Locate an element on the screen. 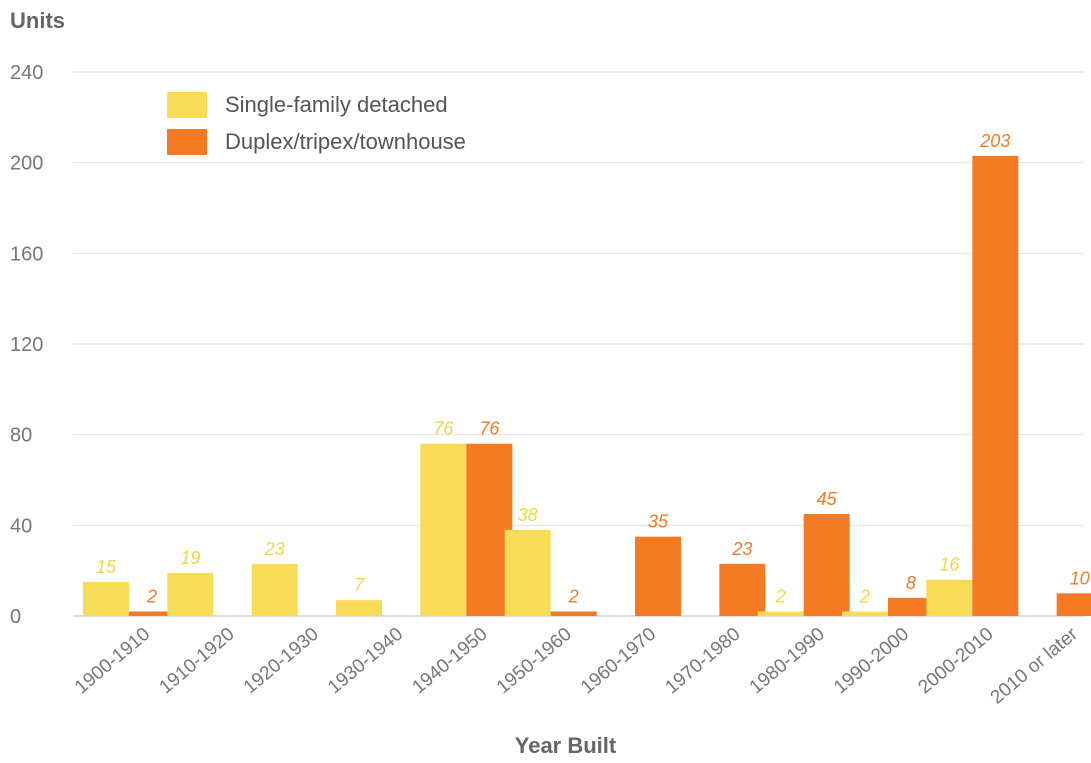  x-tick-label-0: 1900-1910 is located at coordinates (112, 661).